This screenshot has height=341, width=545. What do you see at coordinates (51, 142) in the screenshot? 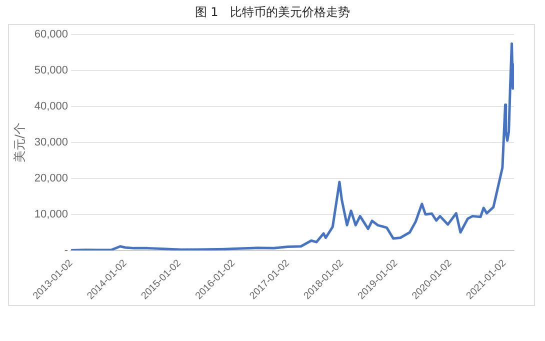
I see `y-tick-label: 30,000` at bounding box center [51, 142].